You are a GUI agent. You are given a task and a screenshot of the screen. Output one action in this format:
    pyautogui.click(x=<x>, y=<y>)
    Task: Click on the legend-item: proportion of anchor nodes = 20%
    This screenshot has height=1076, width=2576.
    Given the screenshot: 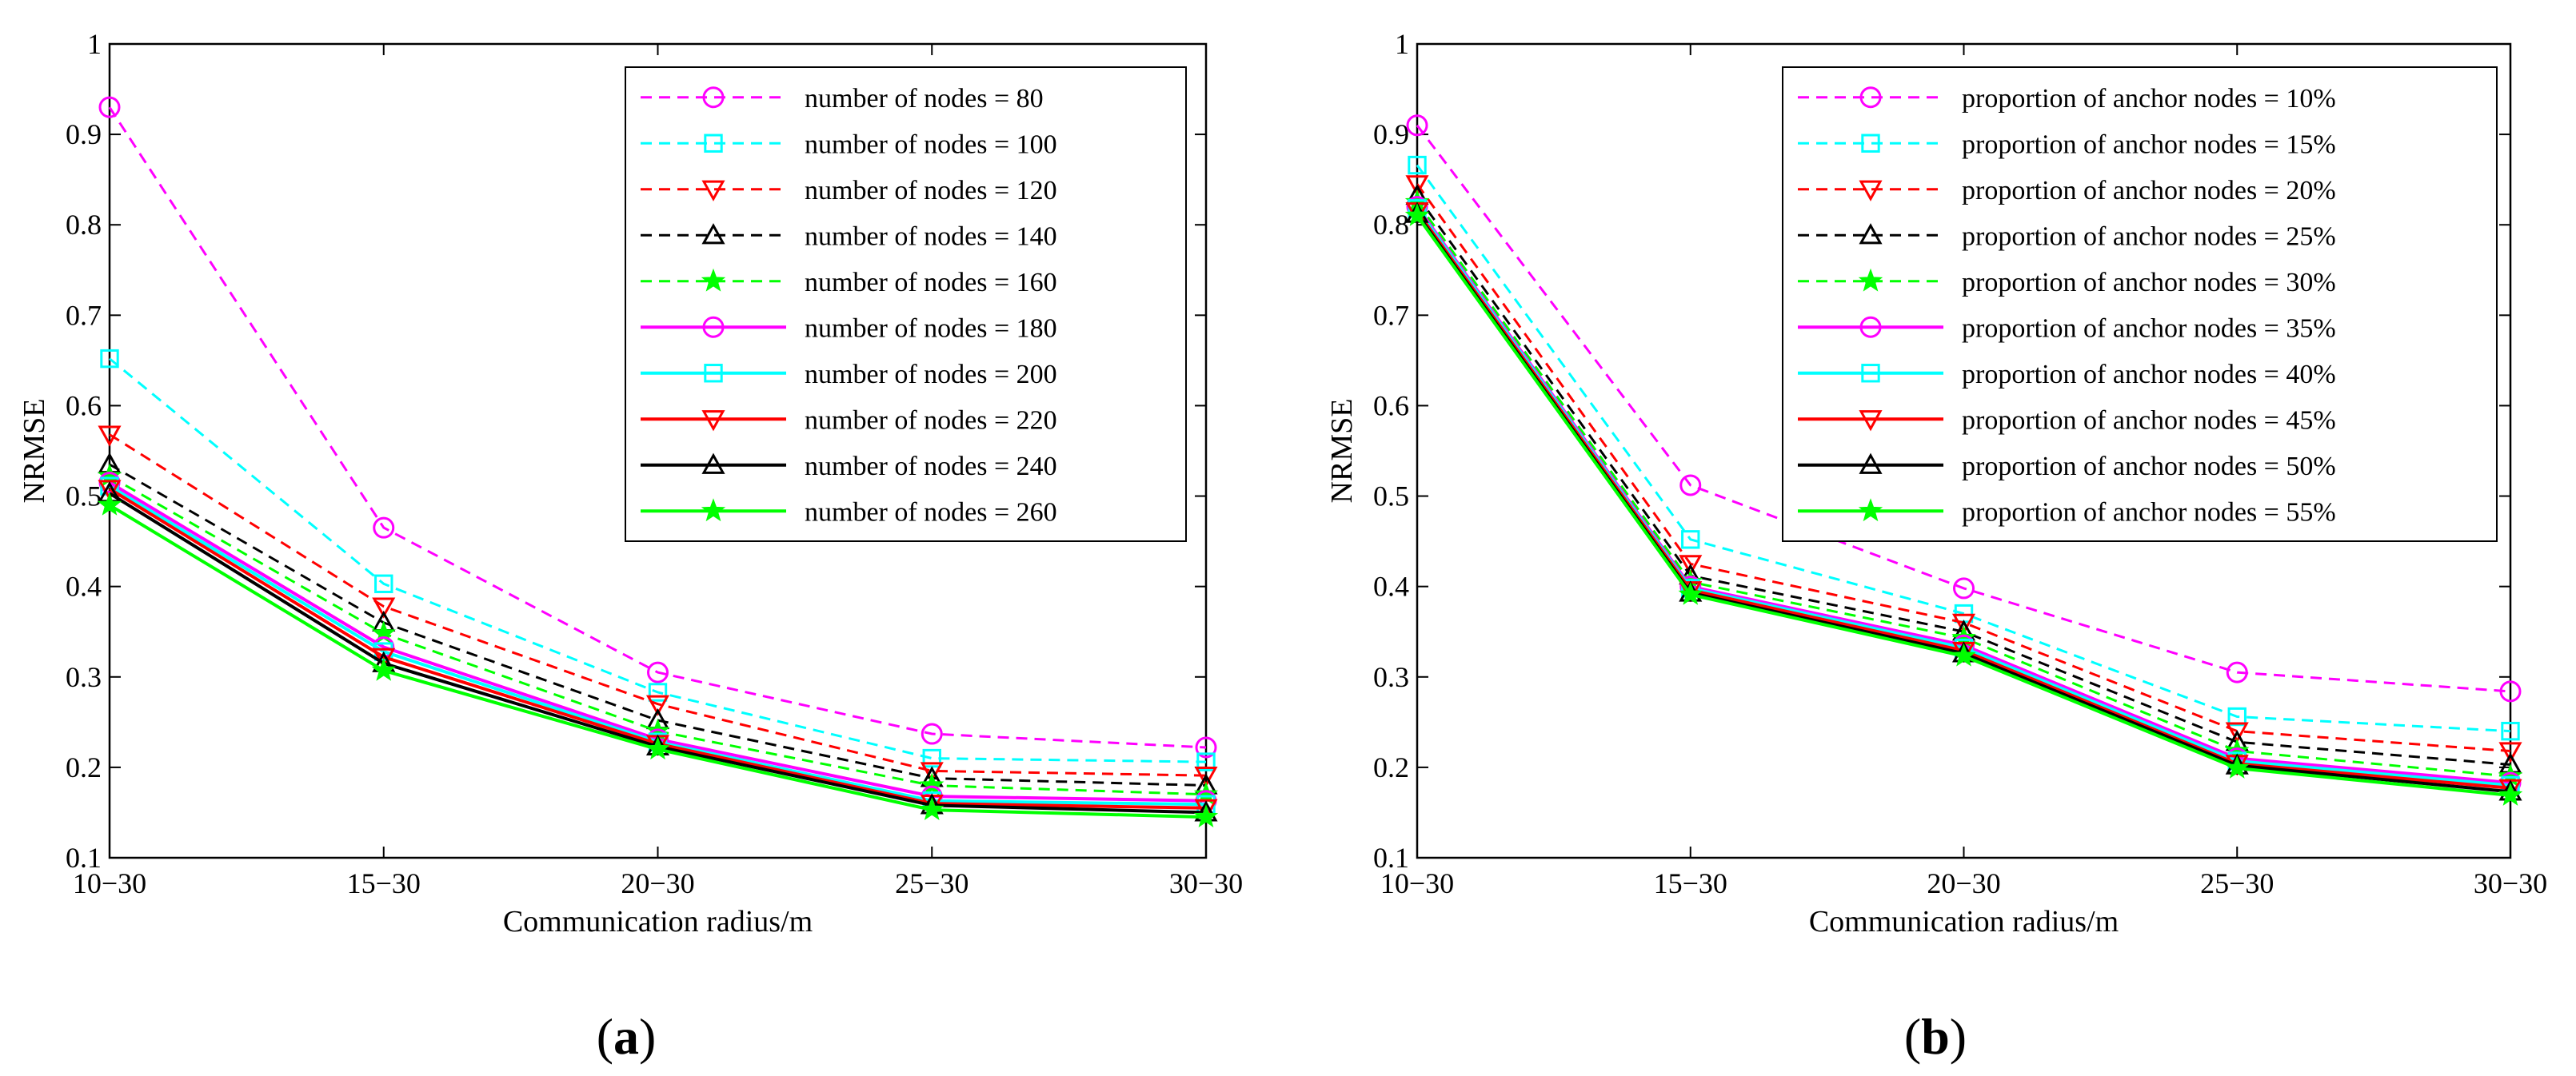 What is the action you would take?
    pyautogui.click(x=2067, y=190)
    